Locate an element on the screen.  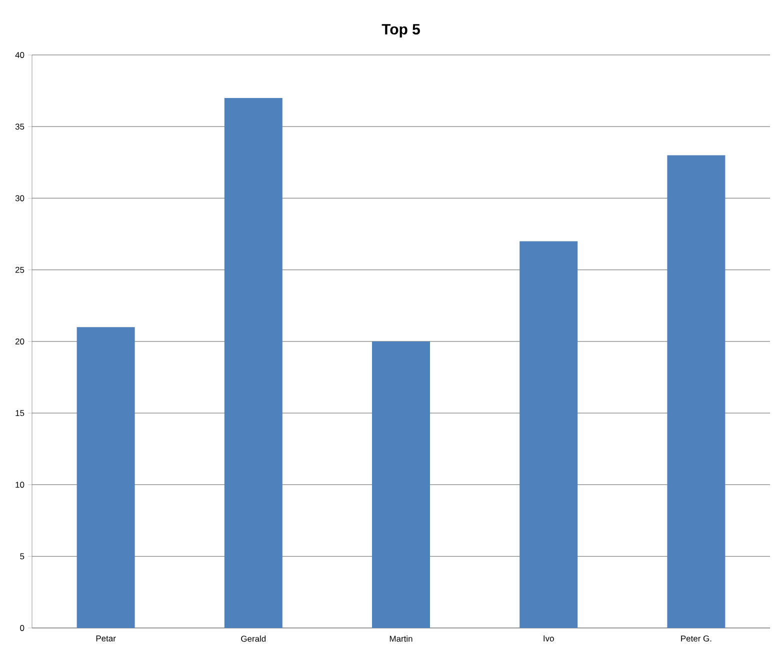
x-tick-label: Ivo is located at coordinates (549, 639).